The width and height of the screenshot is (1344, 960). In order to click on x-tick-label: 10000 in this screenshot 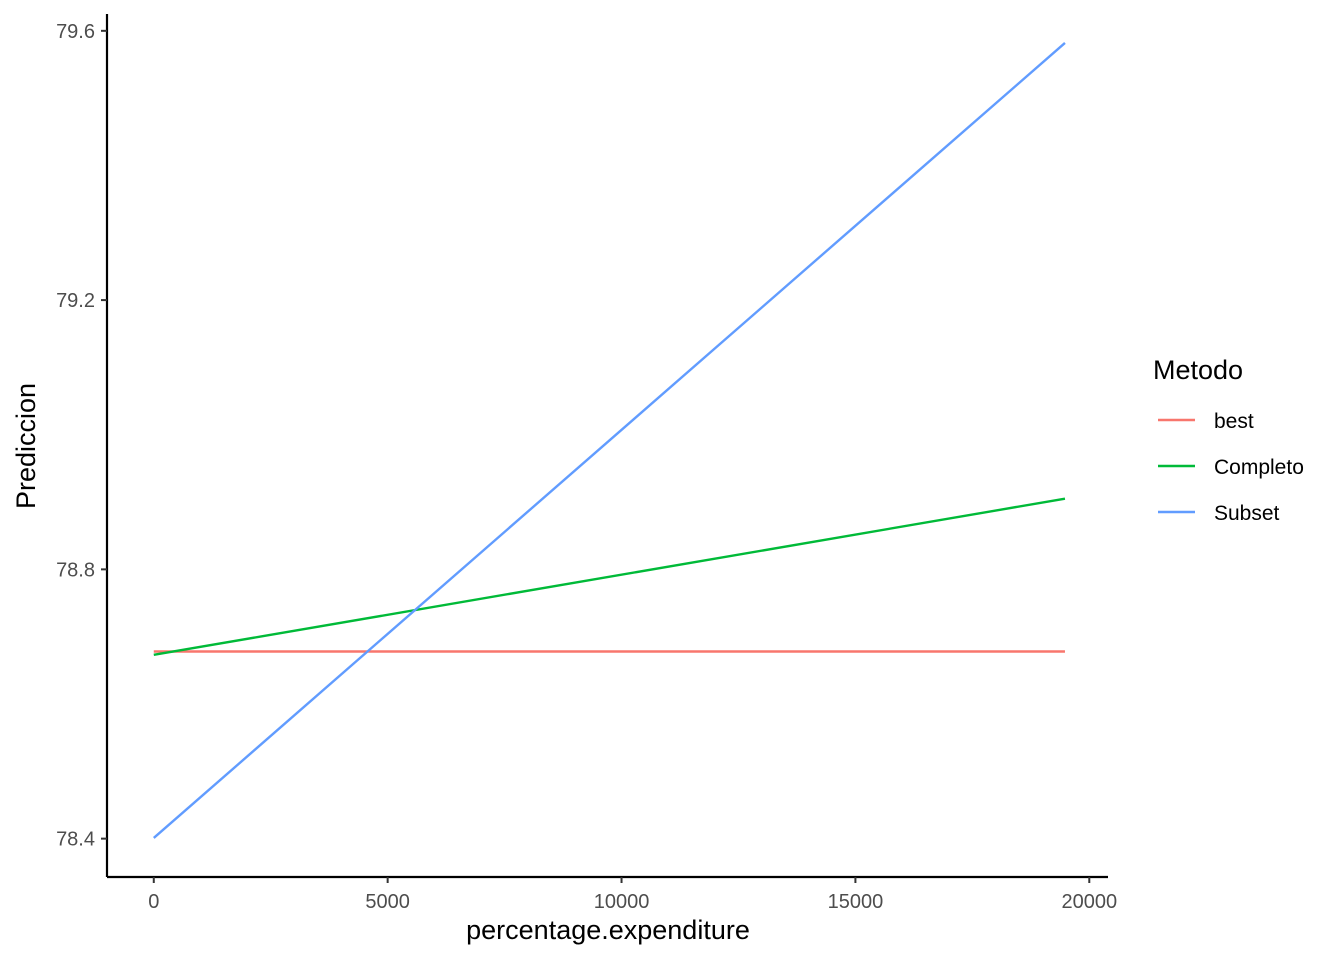, I will do `click(622, 902)`.